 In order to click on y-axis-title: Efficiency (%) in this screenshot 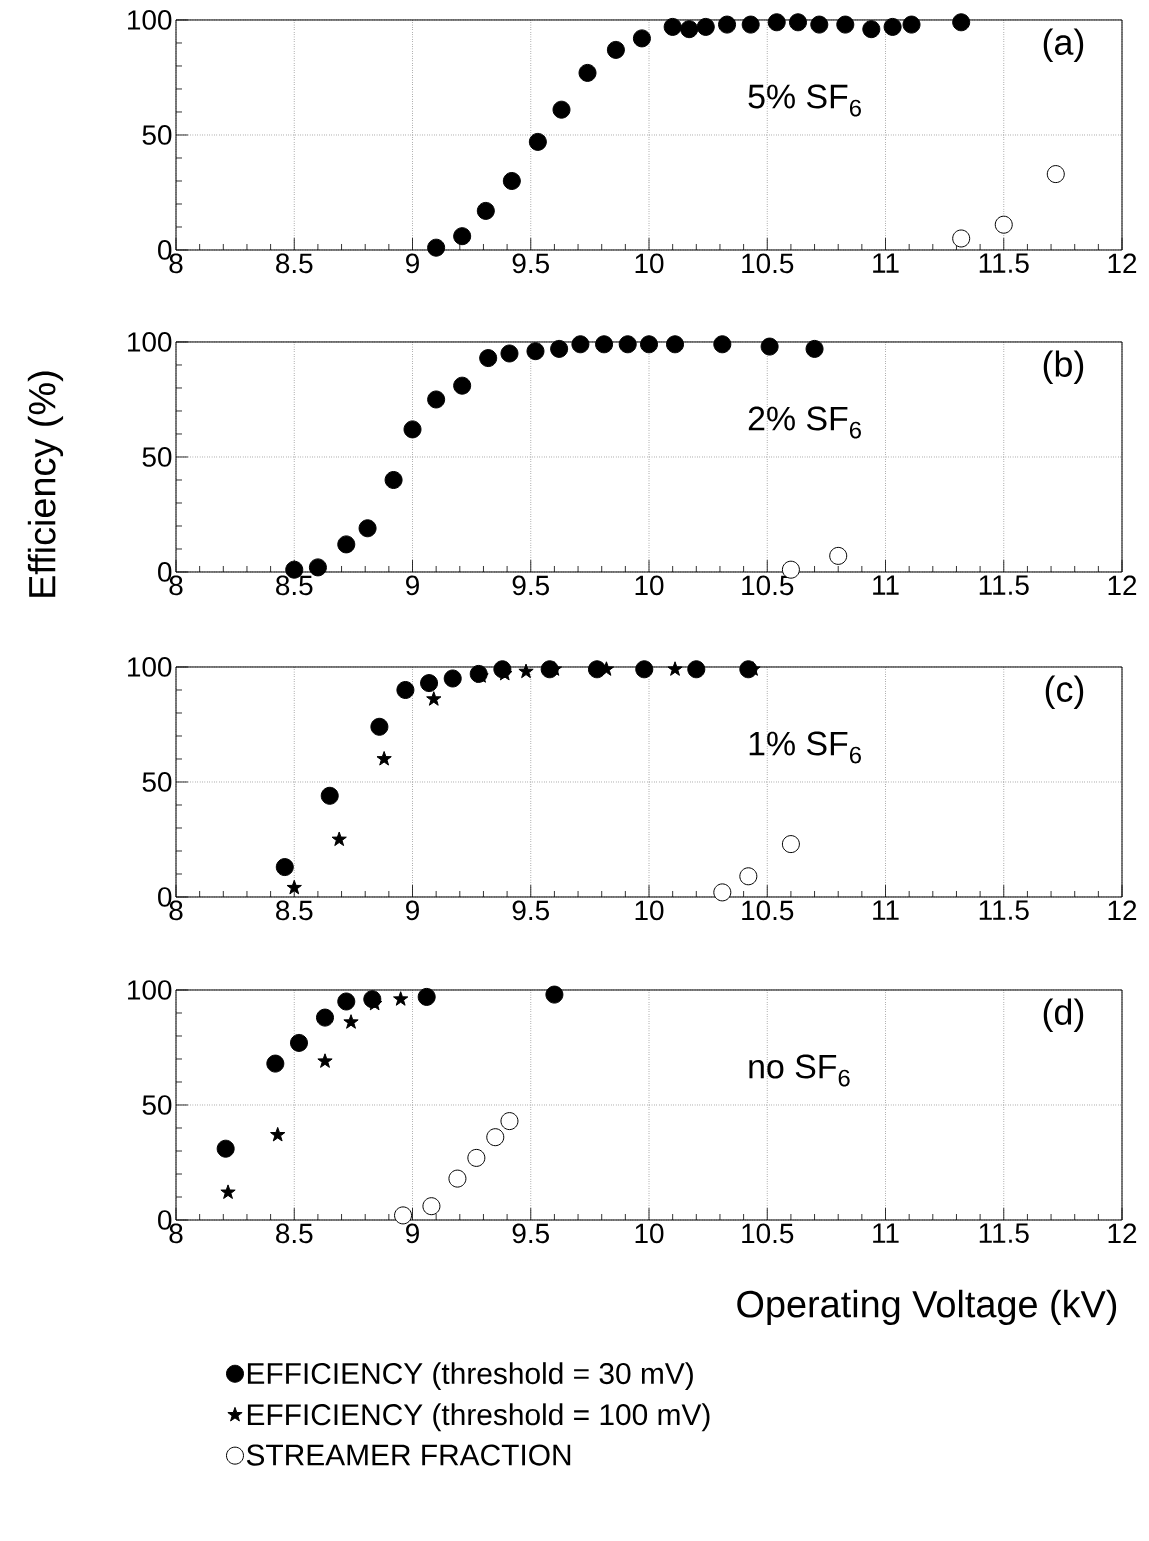, I will do `click(45, 484)`.